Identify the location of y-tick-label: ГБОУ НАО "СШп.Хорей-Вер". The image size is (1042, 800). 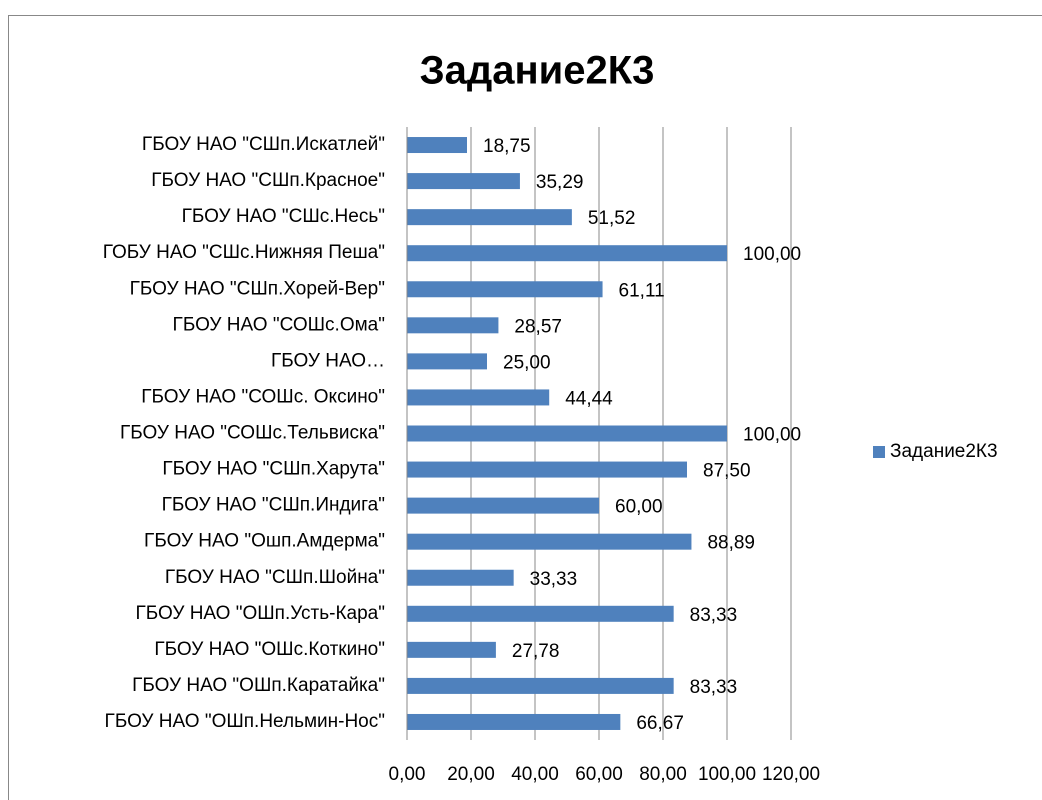
(257, 288).